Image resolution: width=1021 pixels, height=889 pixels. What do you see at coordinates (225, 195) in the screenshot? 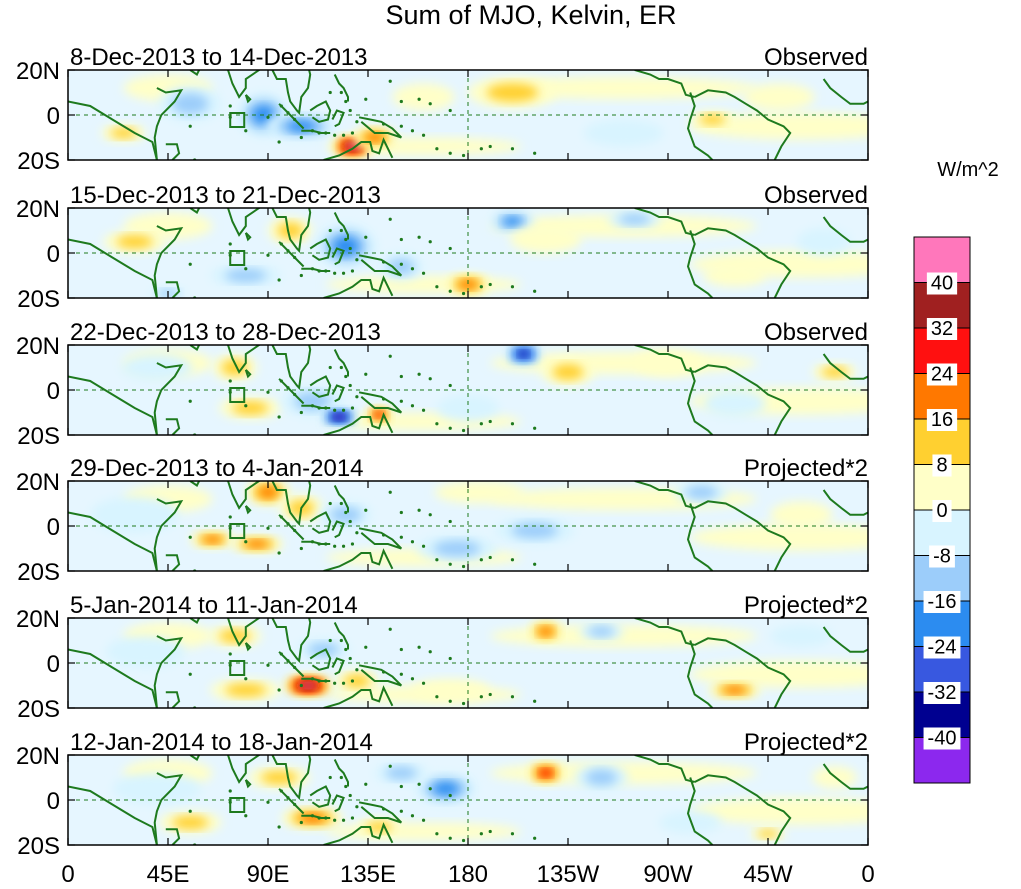
I see `panel-date-label: 15-Dec-2013 to 21-Dec-2013` at bounding box center [225, 195].